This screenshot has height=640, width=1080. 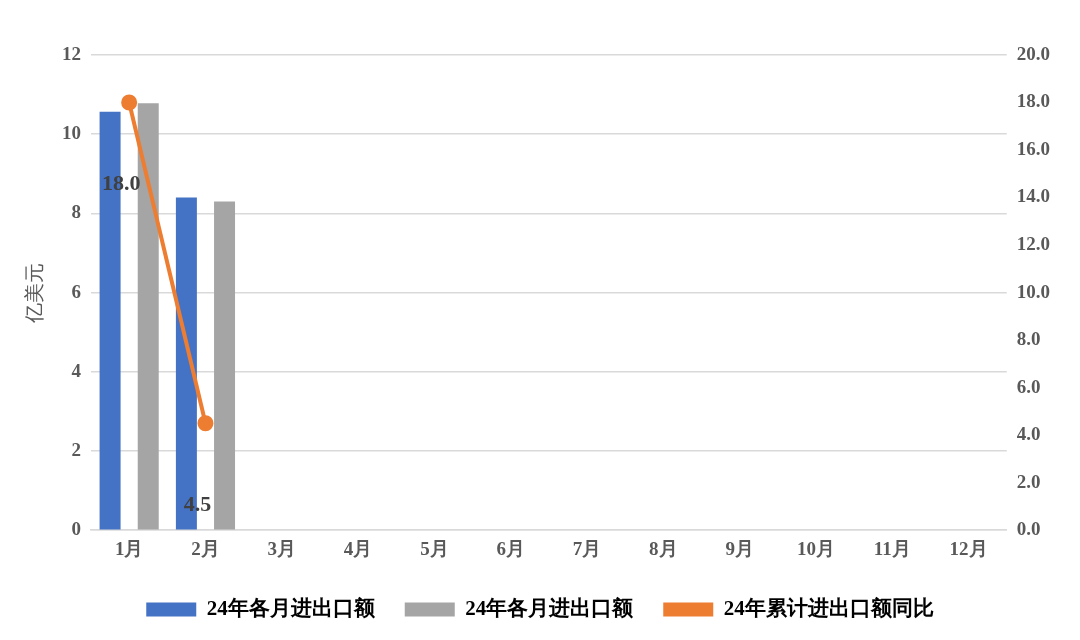 What do you see at coordinates (1028, 434) in the screenshot?
I see `y2-tick-label: 4.0` at bounding box center [1028, 434].